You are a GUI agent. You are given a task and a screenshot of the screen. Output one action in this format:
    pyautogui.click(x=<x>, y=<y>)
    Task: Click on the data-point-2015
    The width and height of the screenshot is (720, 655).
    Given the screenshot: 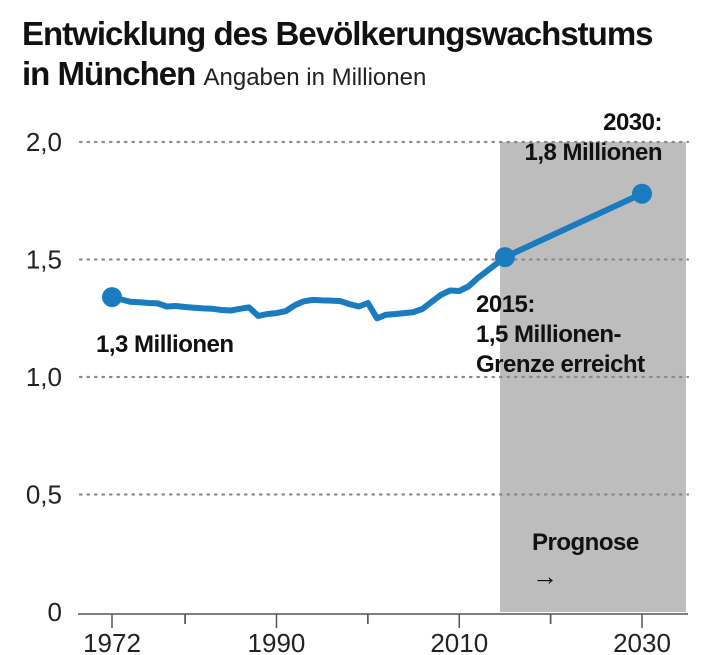 What is the action you would take?
    pyautogui.click(x=504, y=257)
    